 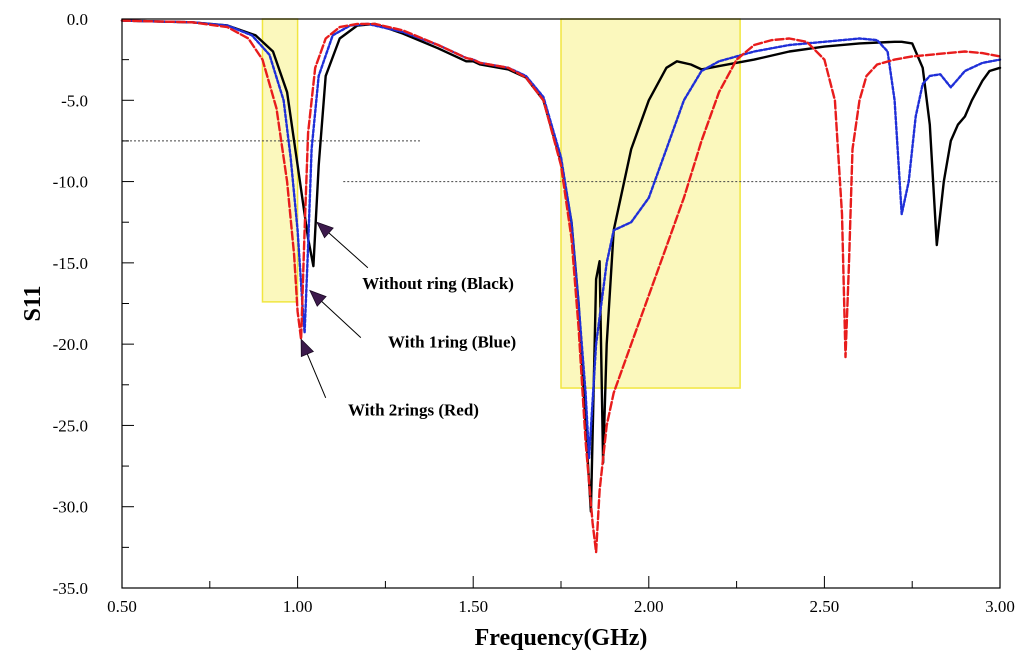 I want to click on reference-lines, so click(x=561, y=161).